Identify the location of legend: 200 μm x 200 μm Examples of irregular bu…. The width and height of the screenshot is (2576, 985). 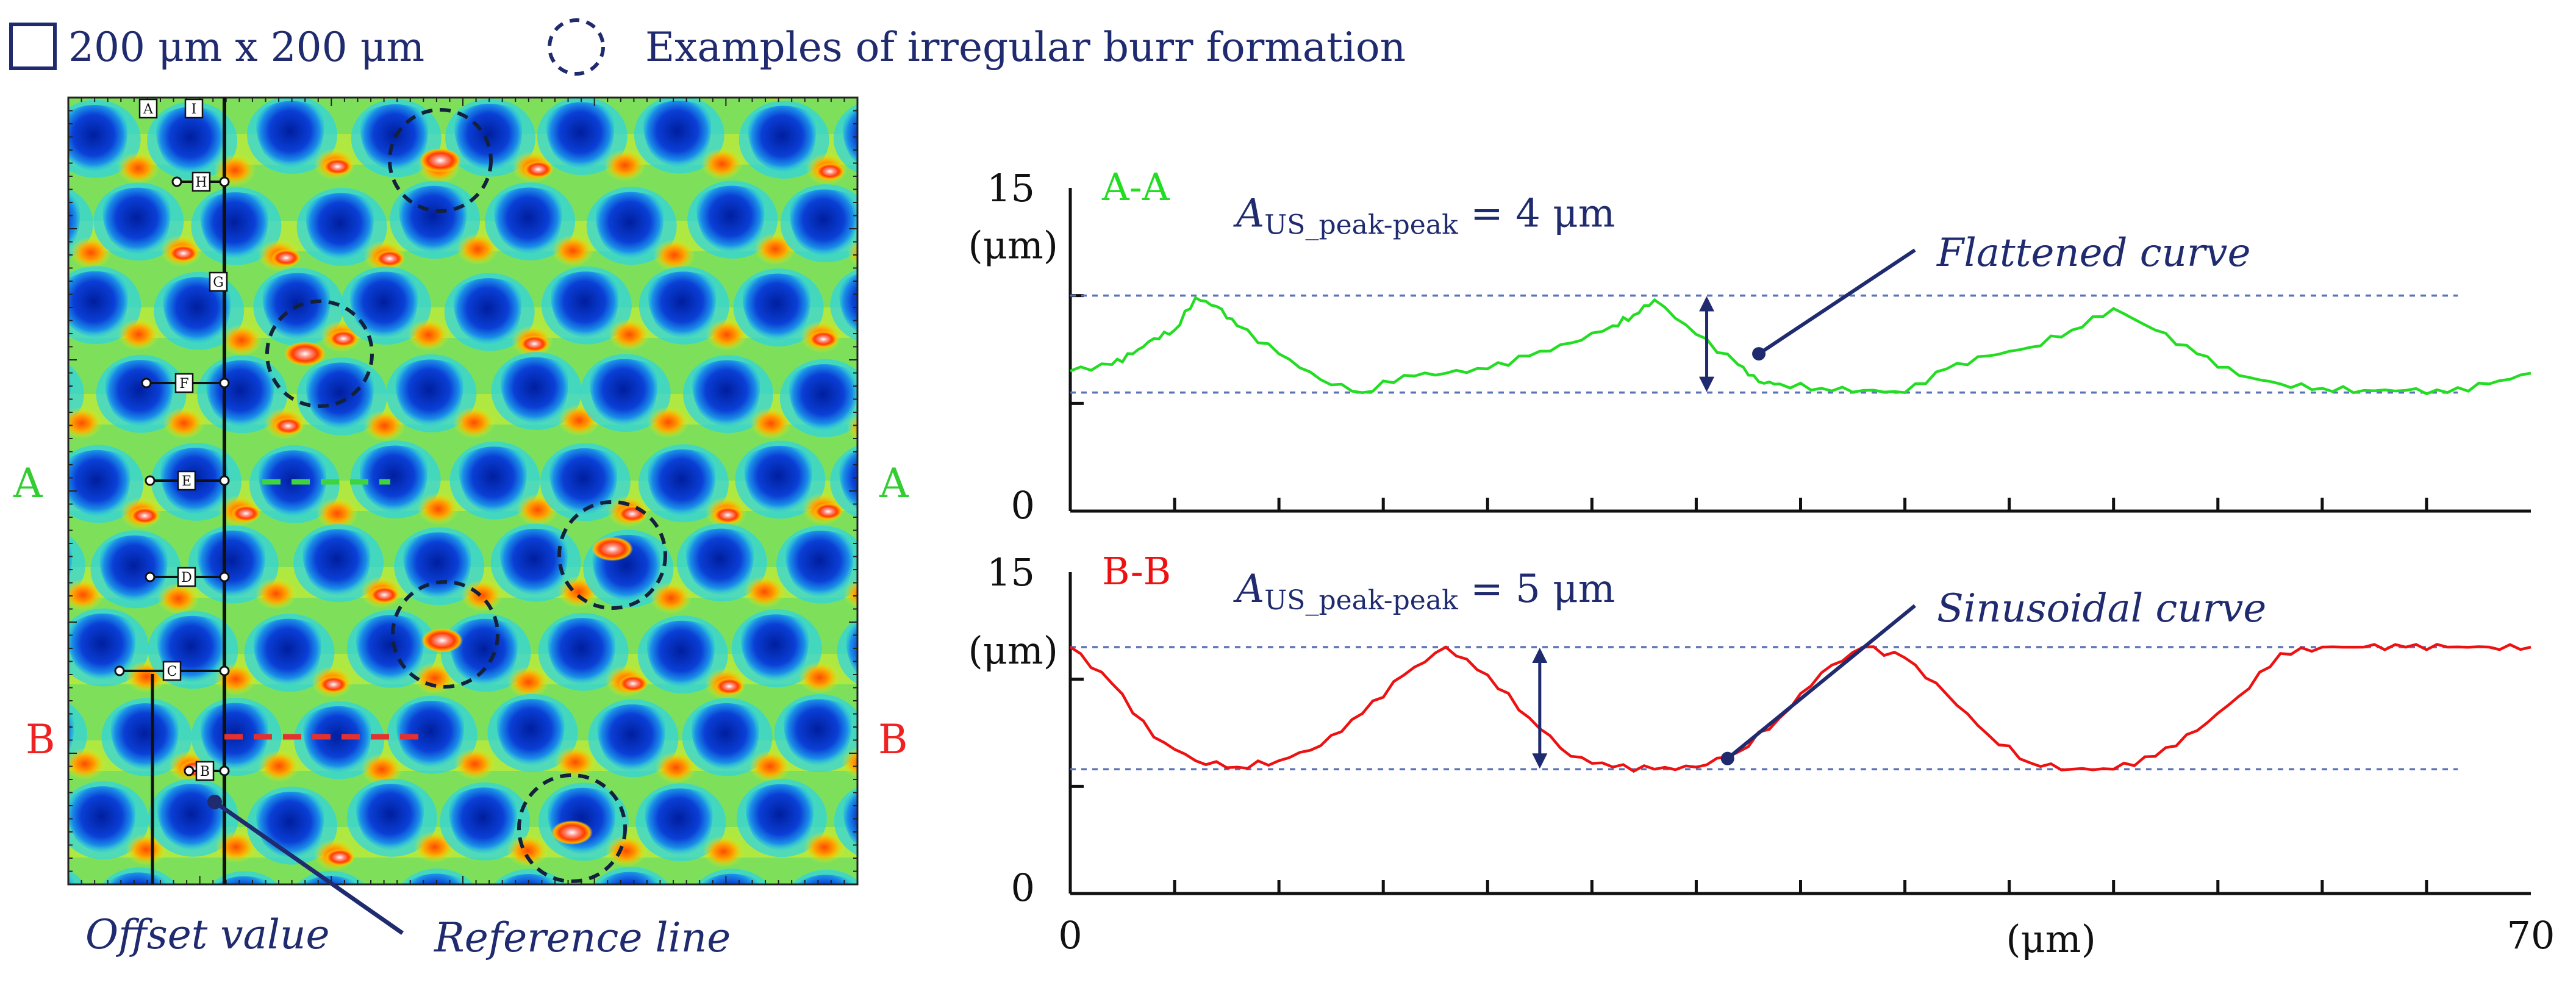
(708, 47).